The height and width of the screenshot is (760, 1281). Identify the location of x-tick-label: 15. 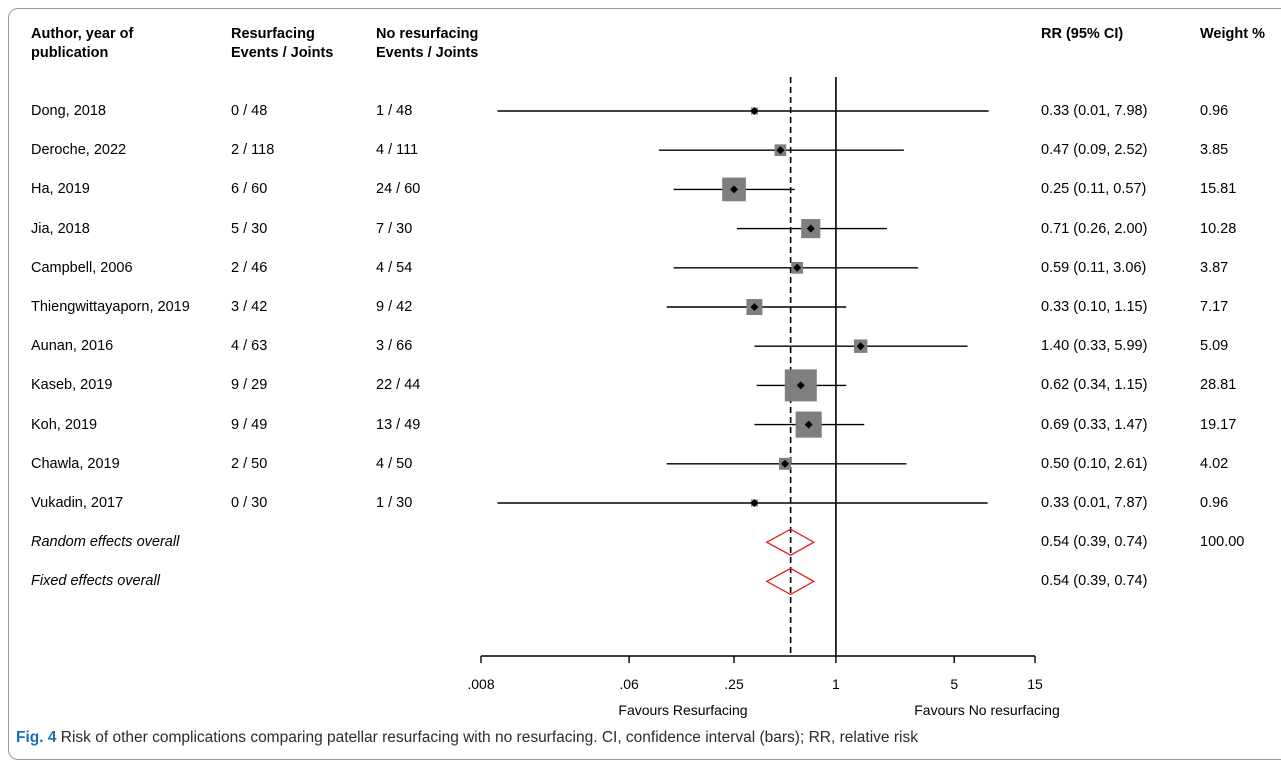
(1035, 684).